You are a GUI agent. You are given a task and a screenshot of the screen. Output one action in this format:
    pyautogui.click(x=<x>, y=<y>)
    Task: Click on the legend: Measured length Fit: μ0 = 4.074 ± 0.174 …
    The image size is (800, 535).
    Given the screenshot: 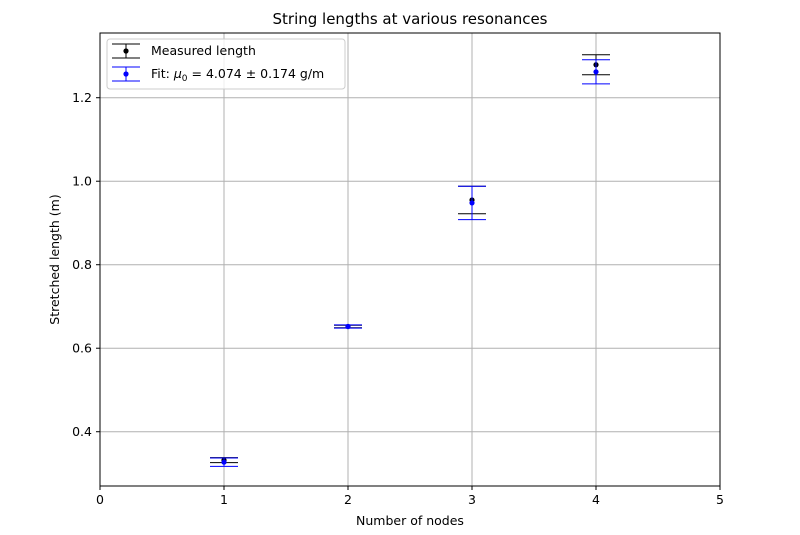 What is the action you would take?
    pyautogui.click(x=226, y=64)
    